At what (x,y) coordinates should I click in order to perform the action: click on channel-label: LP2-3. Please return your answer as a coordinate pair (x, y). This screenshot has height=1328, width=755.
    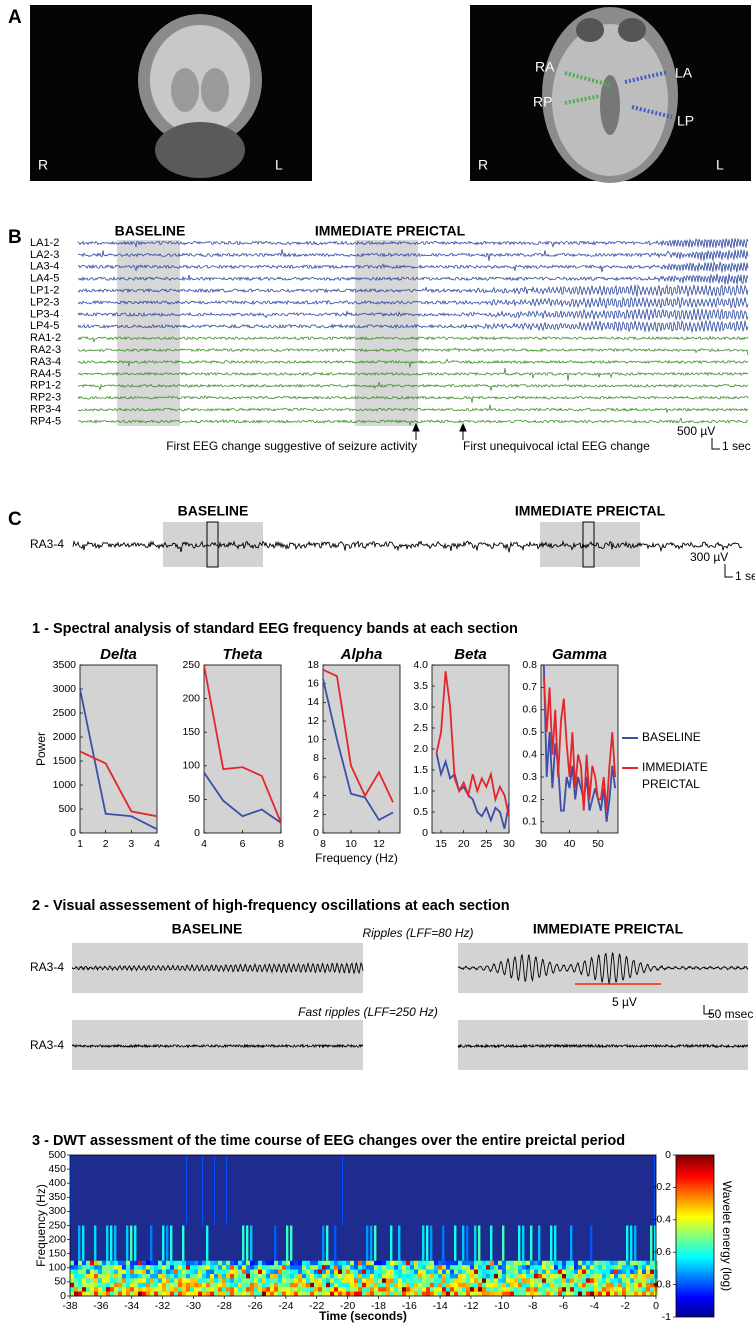
    Looking at the image, I should click on (44, 302).